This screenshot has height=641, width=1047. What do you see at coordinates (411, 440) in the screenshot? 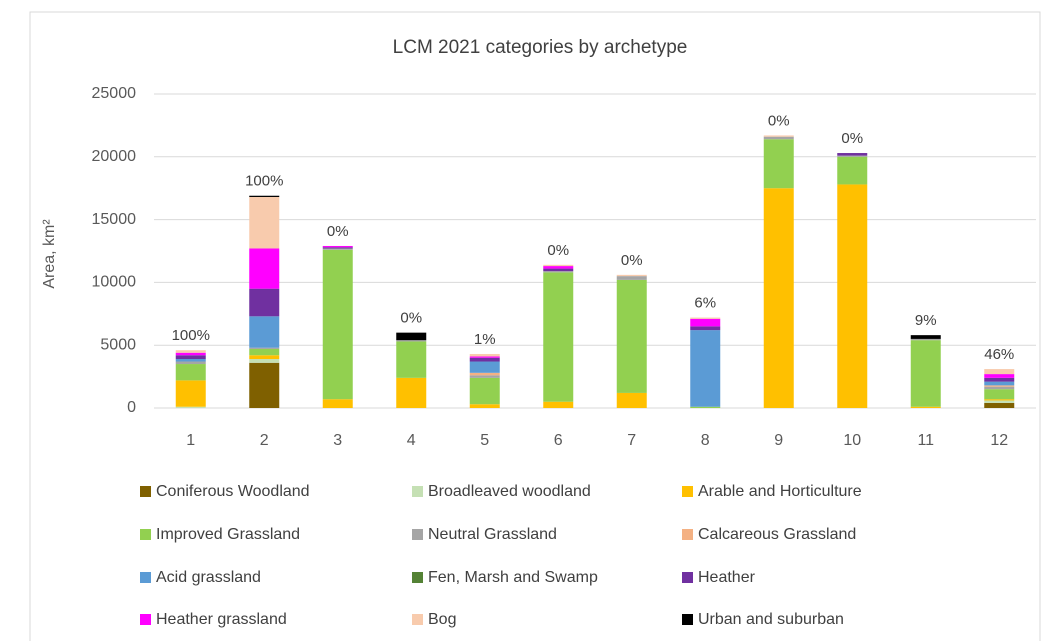
I see `x-tick-label: 4` at bounding box center [411, 440].